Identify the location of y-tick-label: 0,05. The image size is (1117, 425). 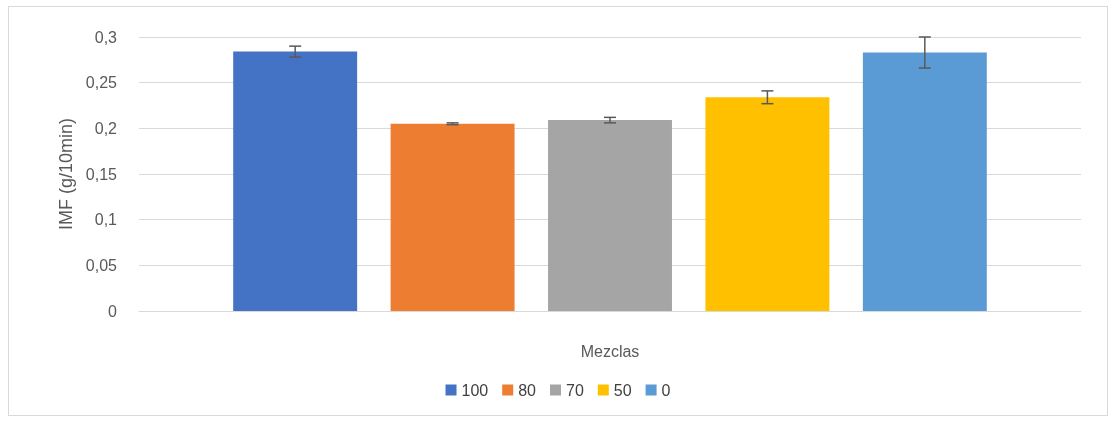
(101, 265).